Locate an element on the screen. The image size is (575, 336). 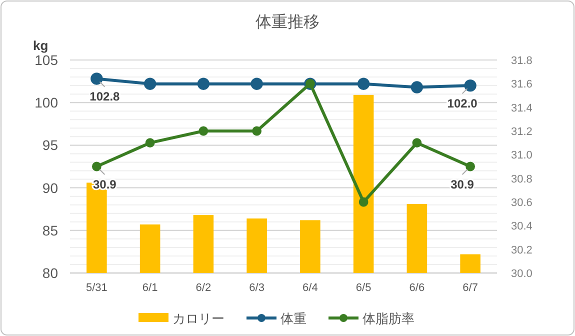
y2-tick-label: 31.8 is located at coordinates (521, 61).